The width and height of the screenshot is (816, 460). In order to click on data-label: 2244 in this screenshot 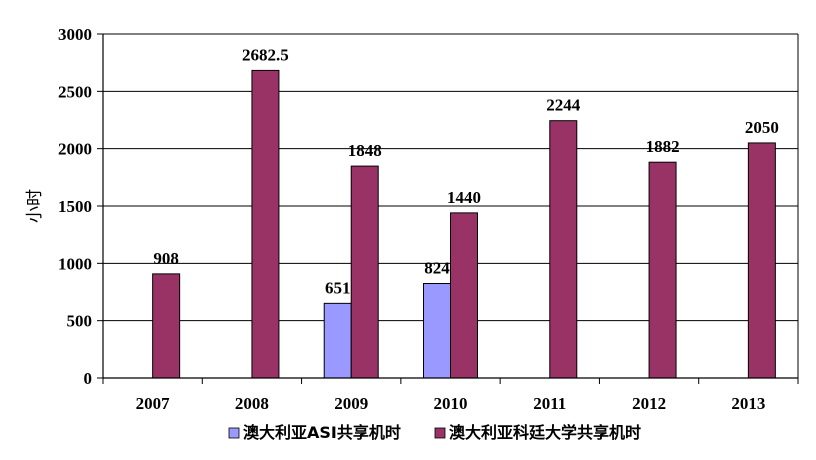, I will do `click(563, 105)`.